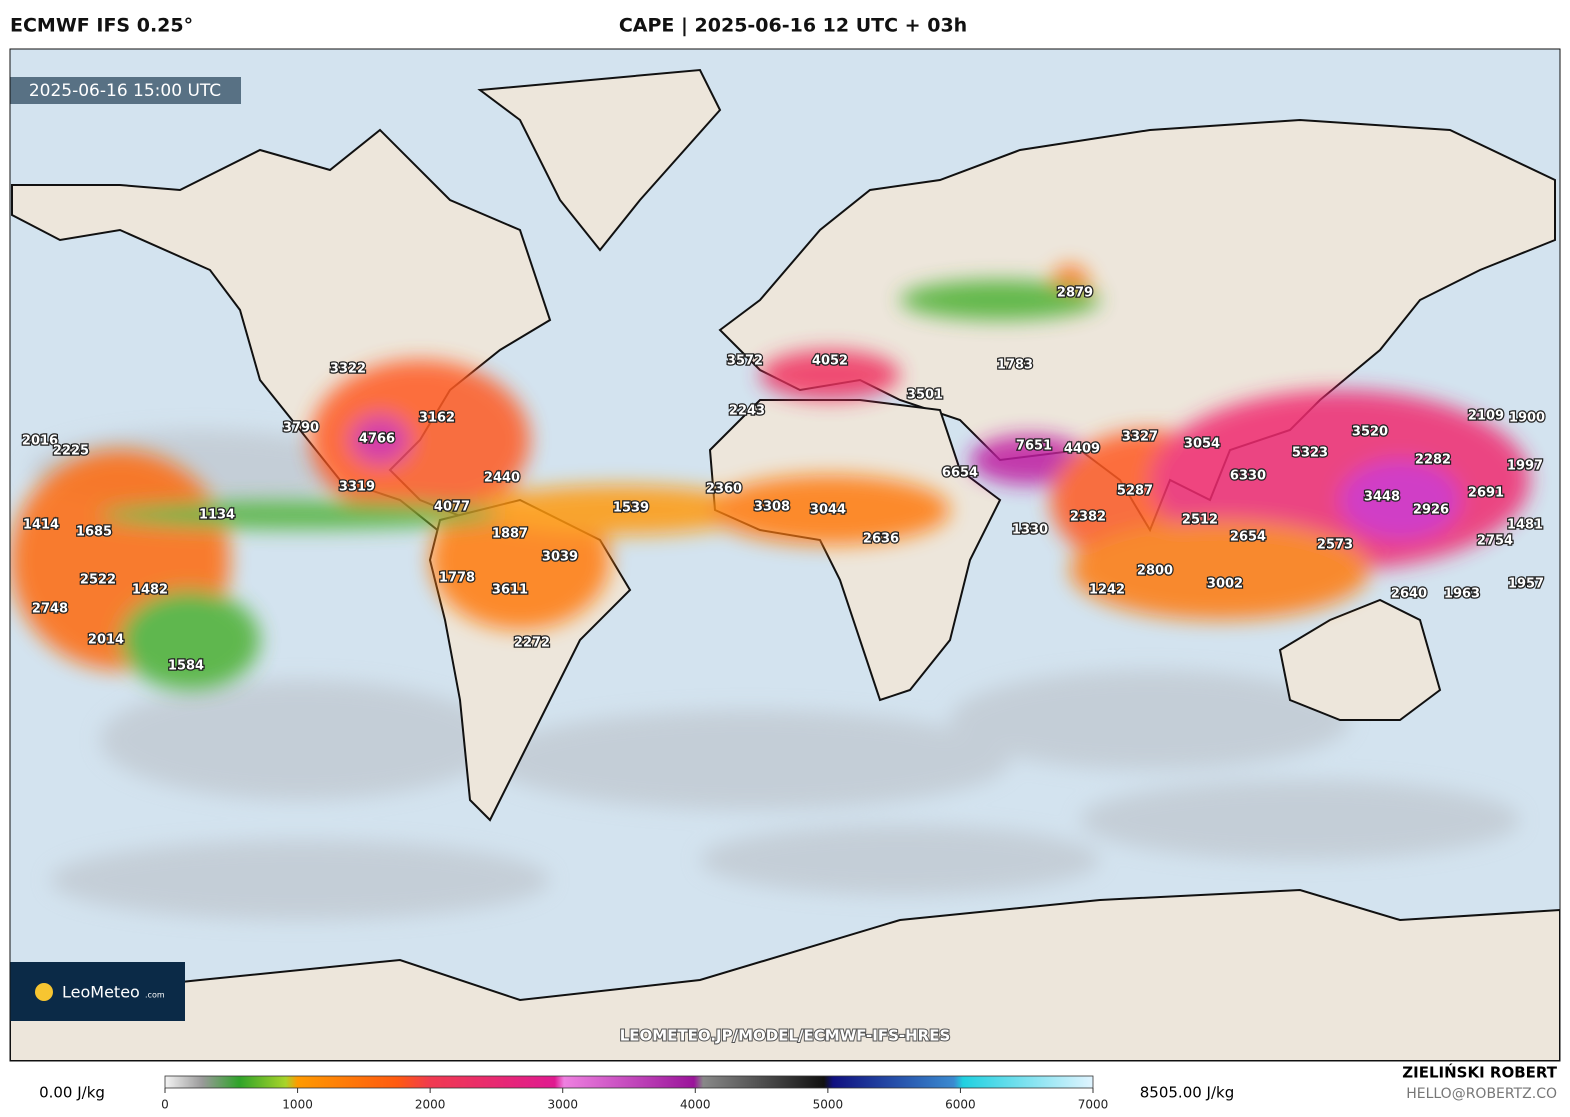  I want to click on colorbar-tick-label: 6000, so click(960, 1105).